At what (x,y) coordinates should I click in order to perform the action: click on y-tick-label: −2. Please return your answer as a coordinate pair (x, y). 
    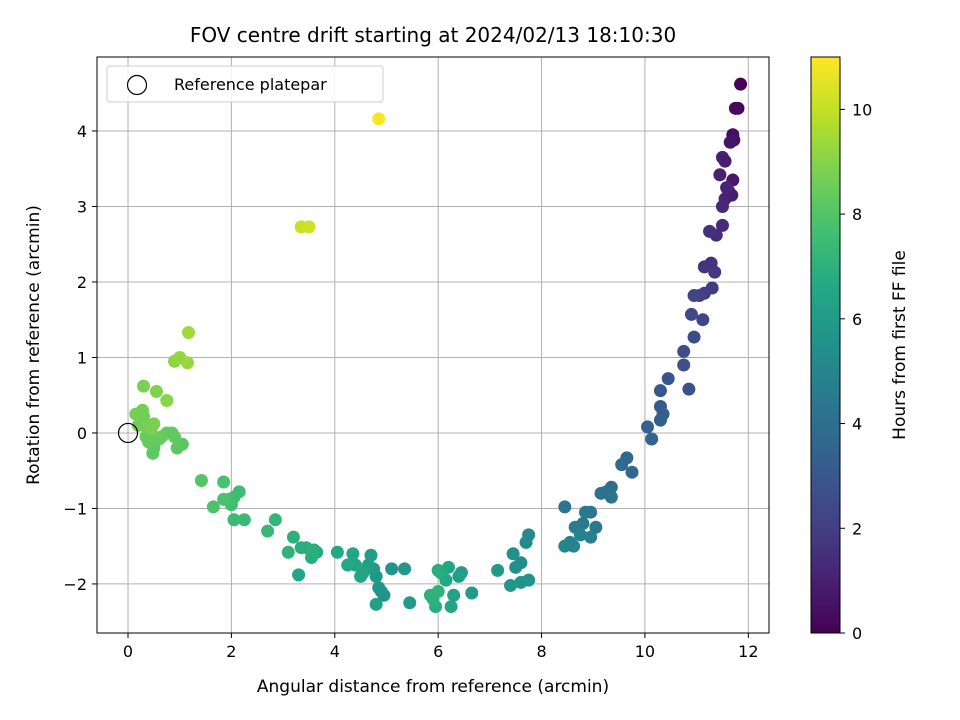
    Looking at the image, I should click on (75, 584).